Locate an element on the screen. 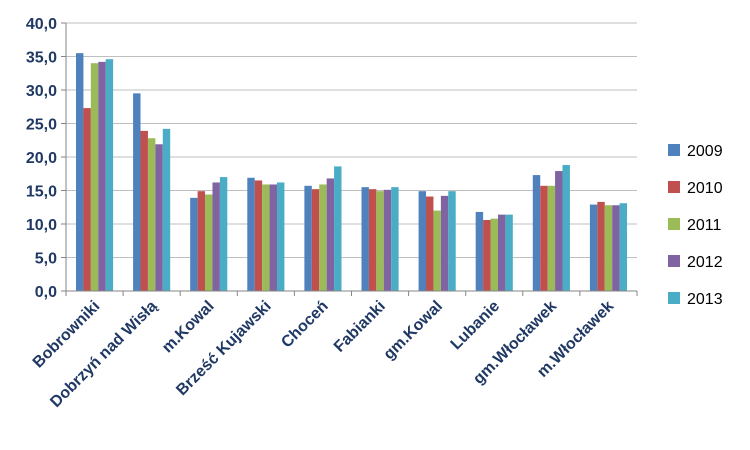 This screenshot has height=450, width=750. y-tick-label: 10,0 is located at coordinates (41, 225).